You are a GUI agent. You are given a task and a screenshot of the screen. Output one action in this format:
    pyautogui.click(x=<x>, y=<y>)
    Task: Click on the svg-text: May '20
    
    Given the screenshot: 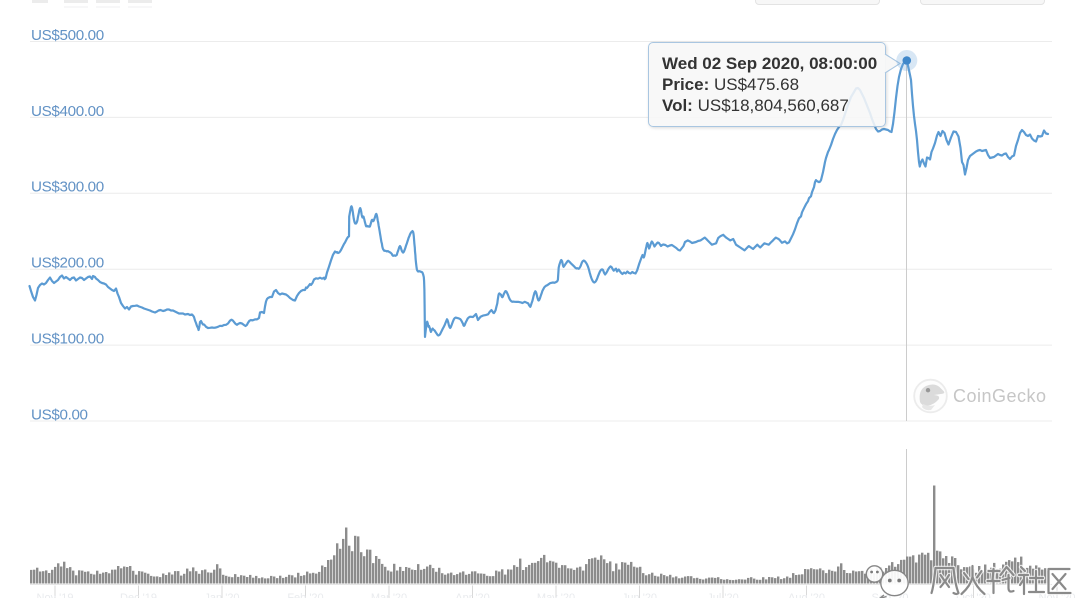 What is the action you would take?
    pyautogui.click(x=556, y=595)
    